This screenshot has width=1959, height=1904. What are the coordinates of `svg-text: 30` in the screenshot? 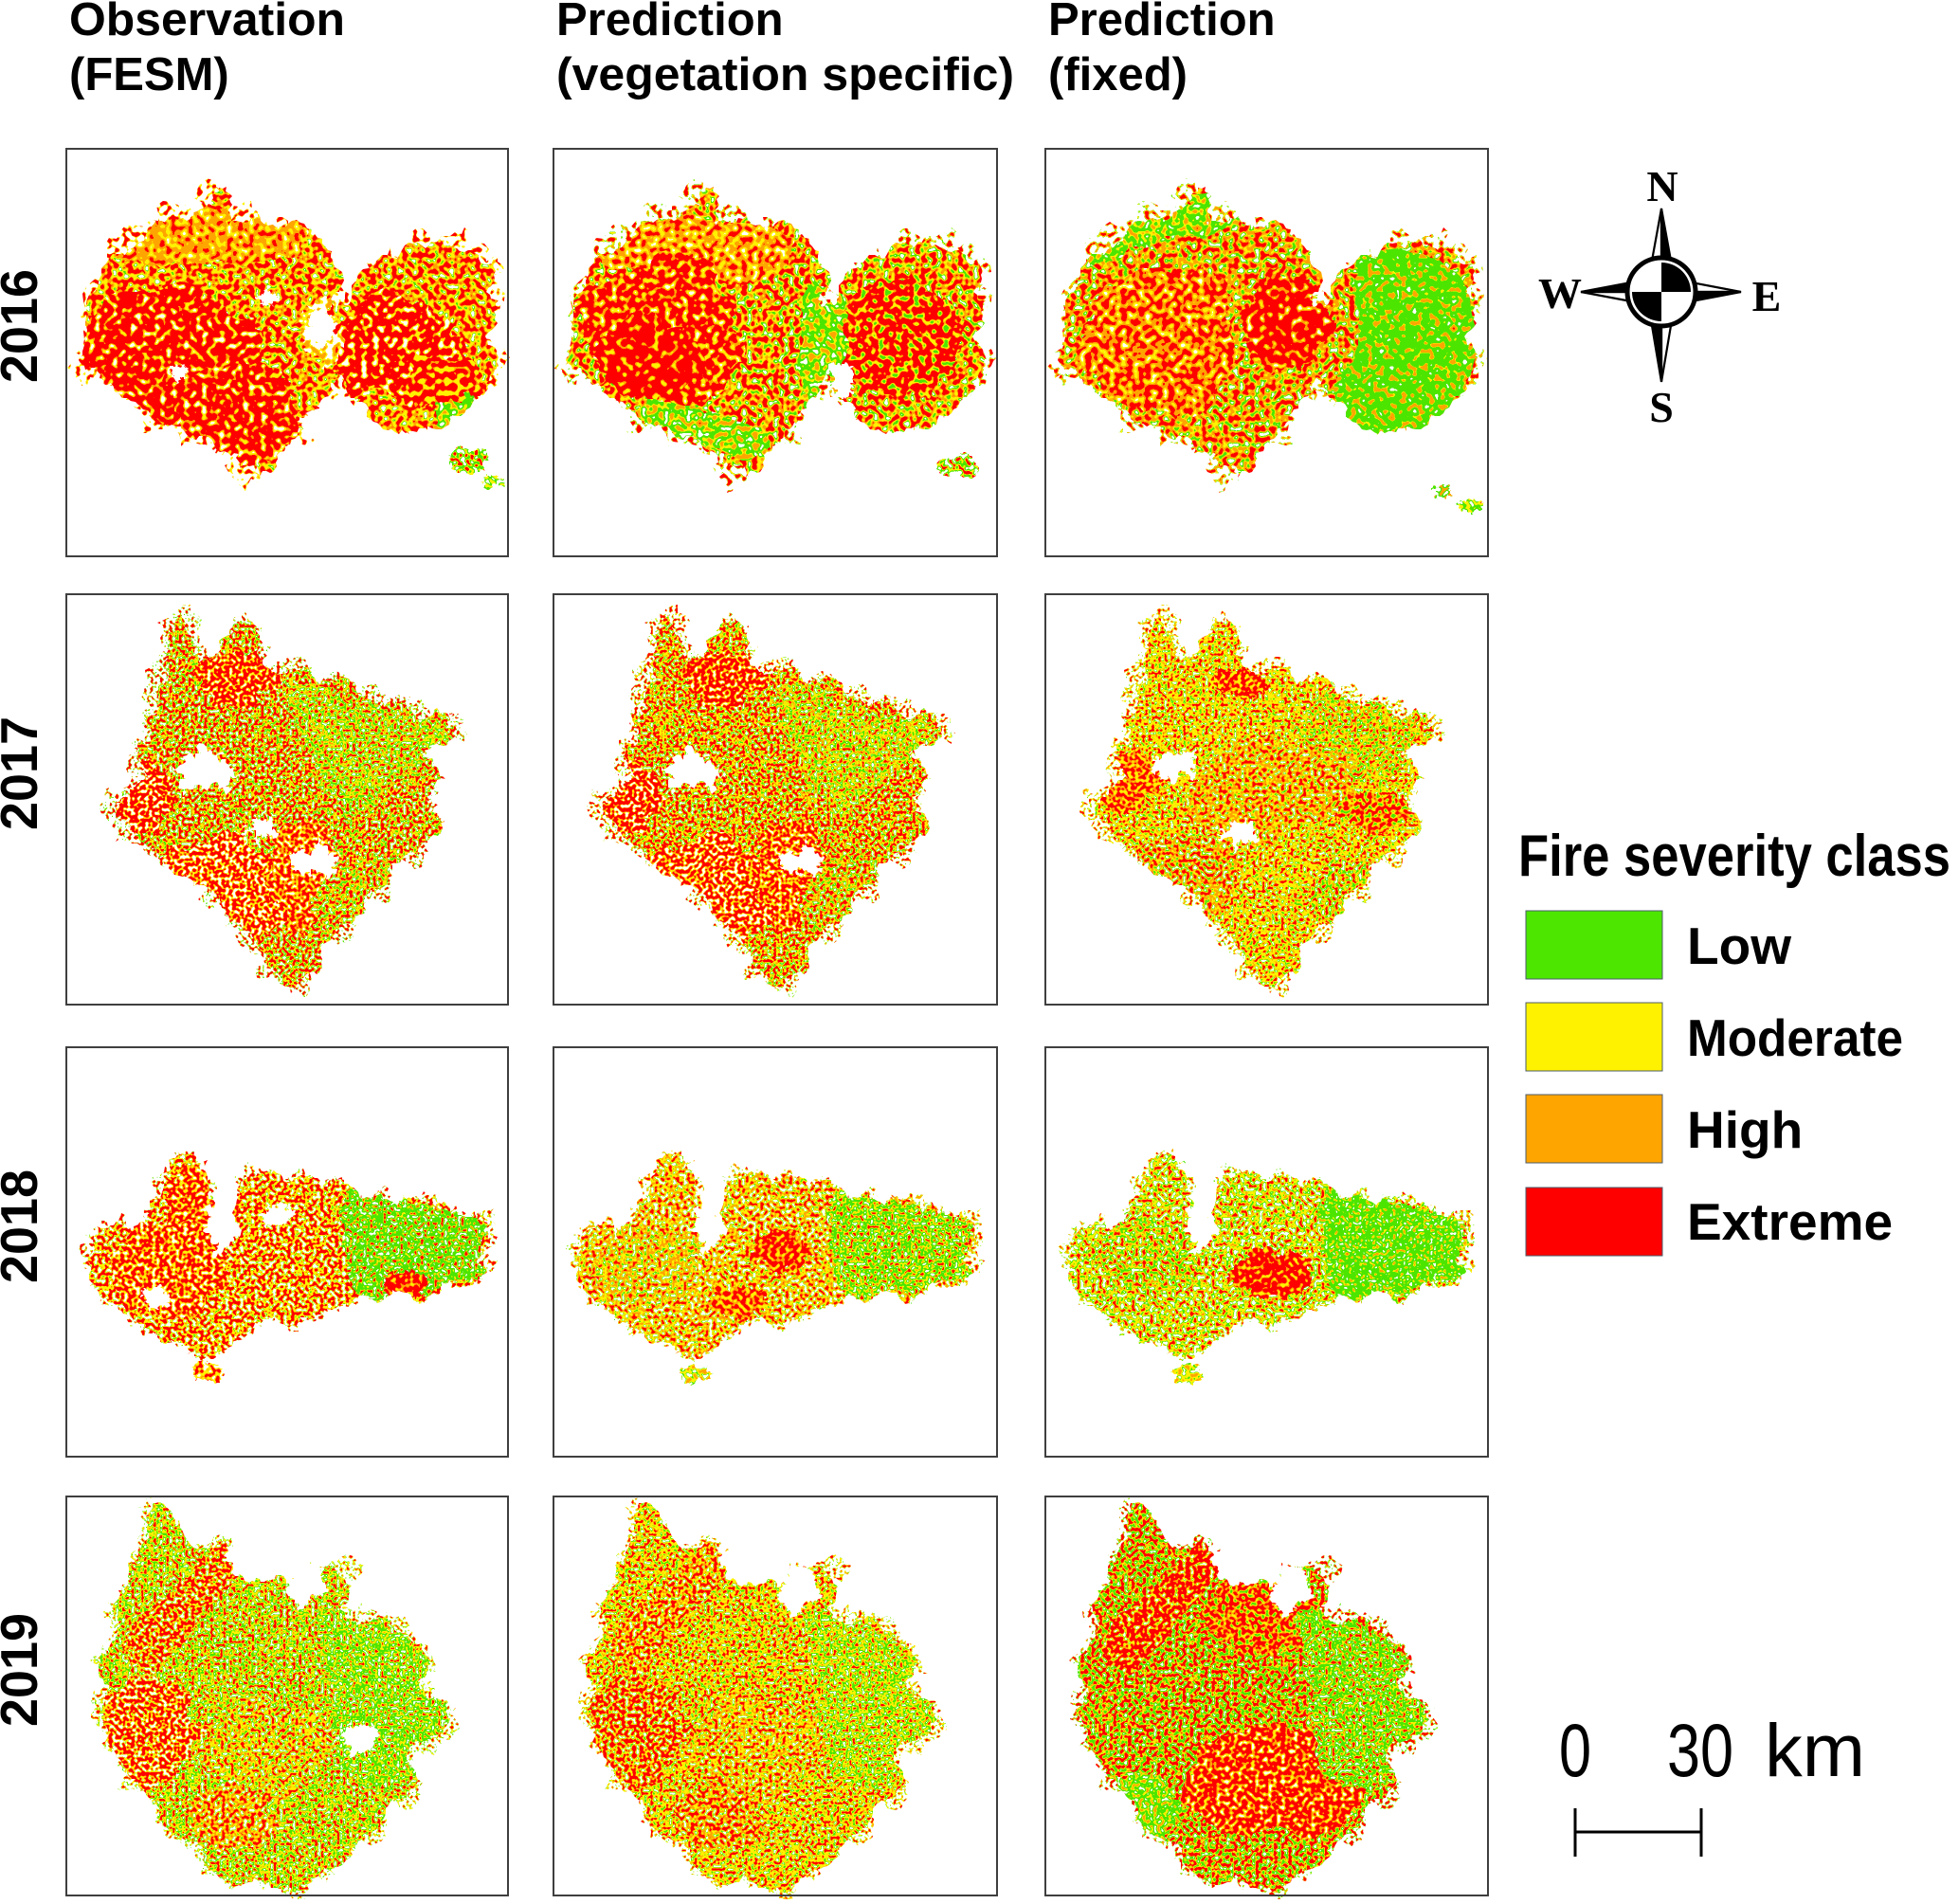 It's located at (1700, 1750).